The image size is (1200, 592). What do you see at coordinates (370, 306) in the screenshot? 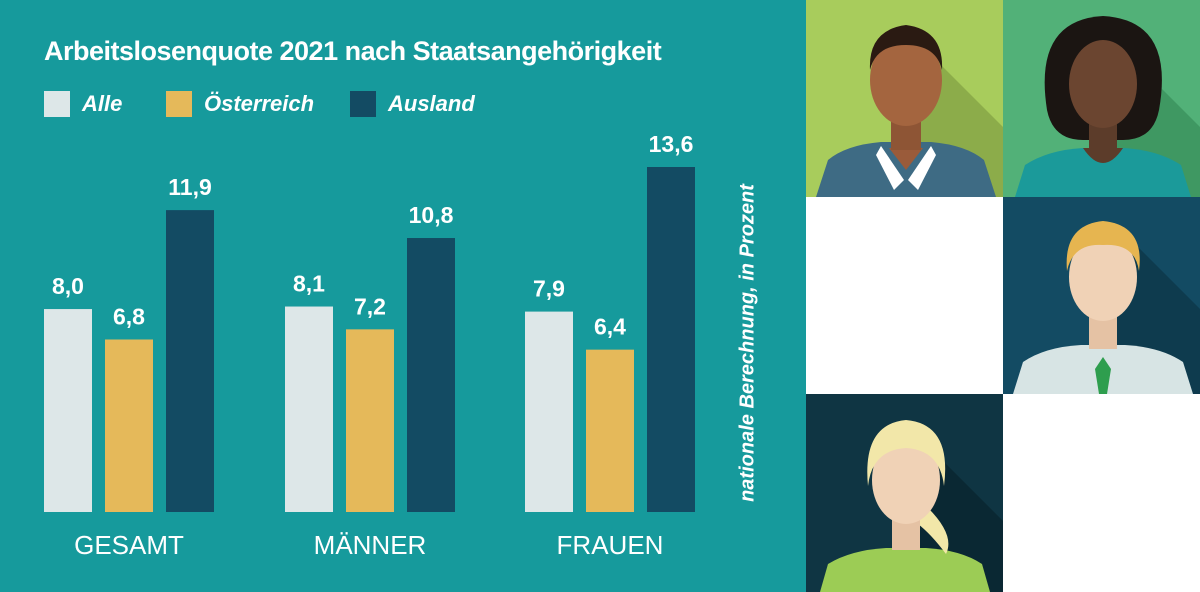
I see `value-label-männer-oesterreich: 7,2` at bounding box center [370, 306].